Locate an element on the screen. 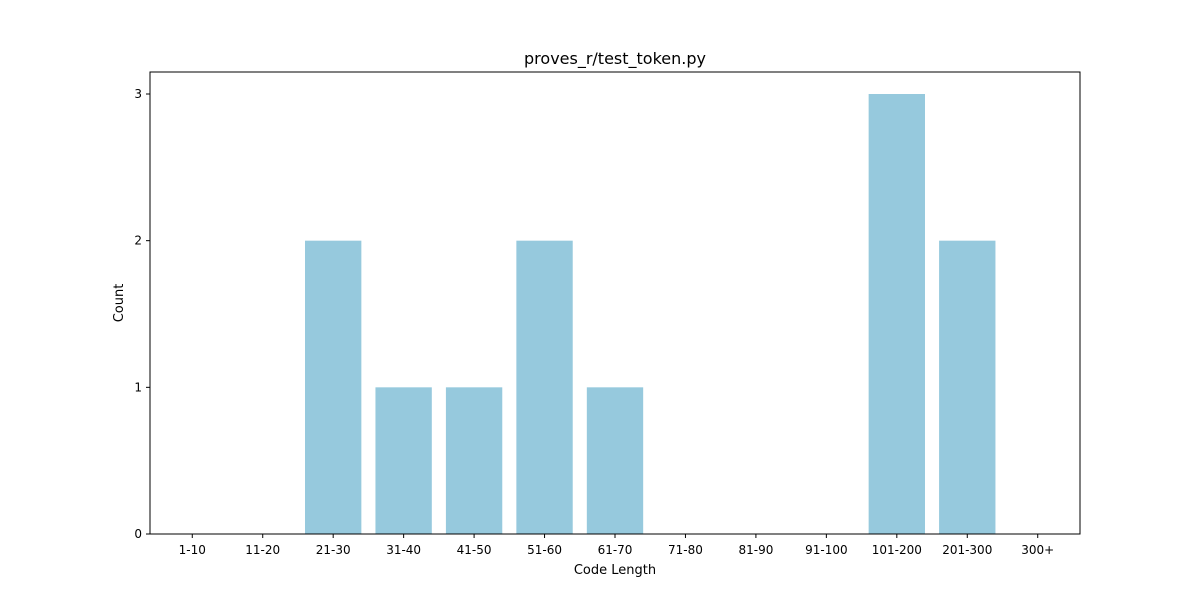 This screenshot has height=604, width=1200. y-tick-label: 3 is located at coordinates (138, 94).